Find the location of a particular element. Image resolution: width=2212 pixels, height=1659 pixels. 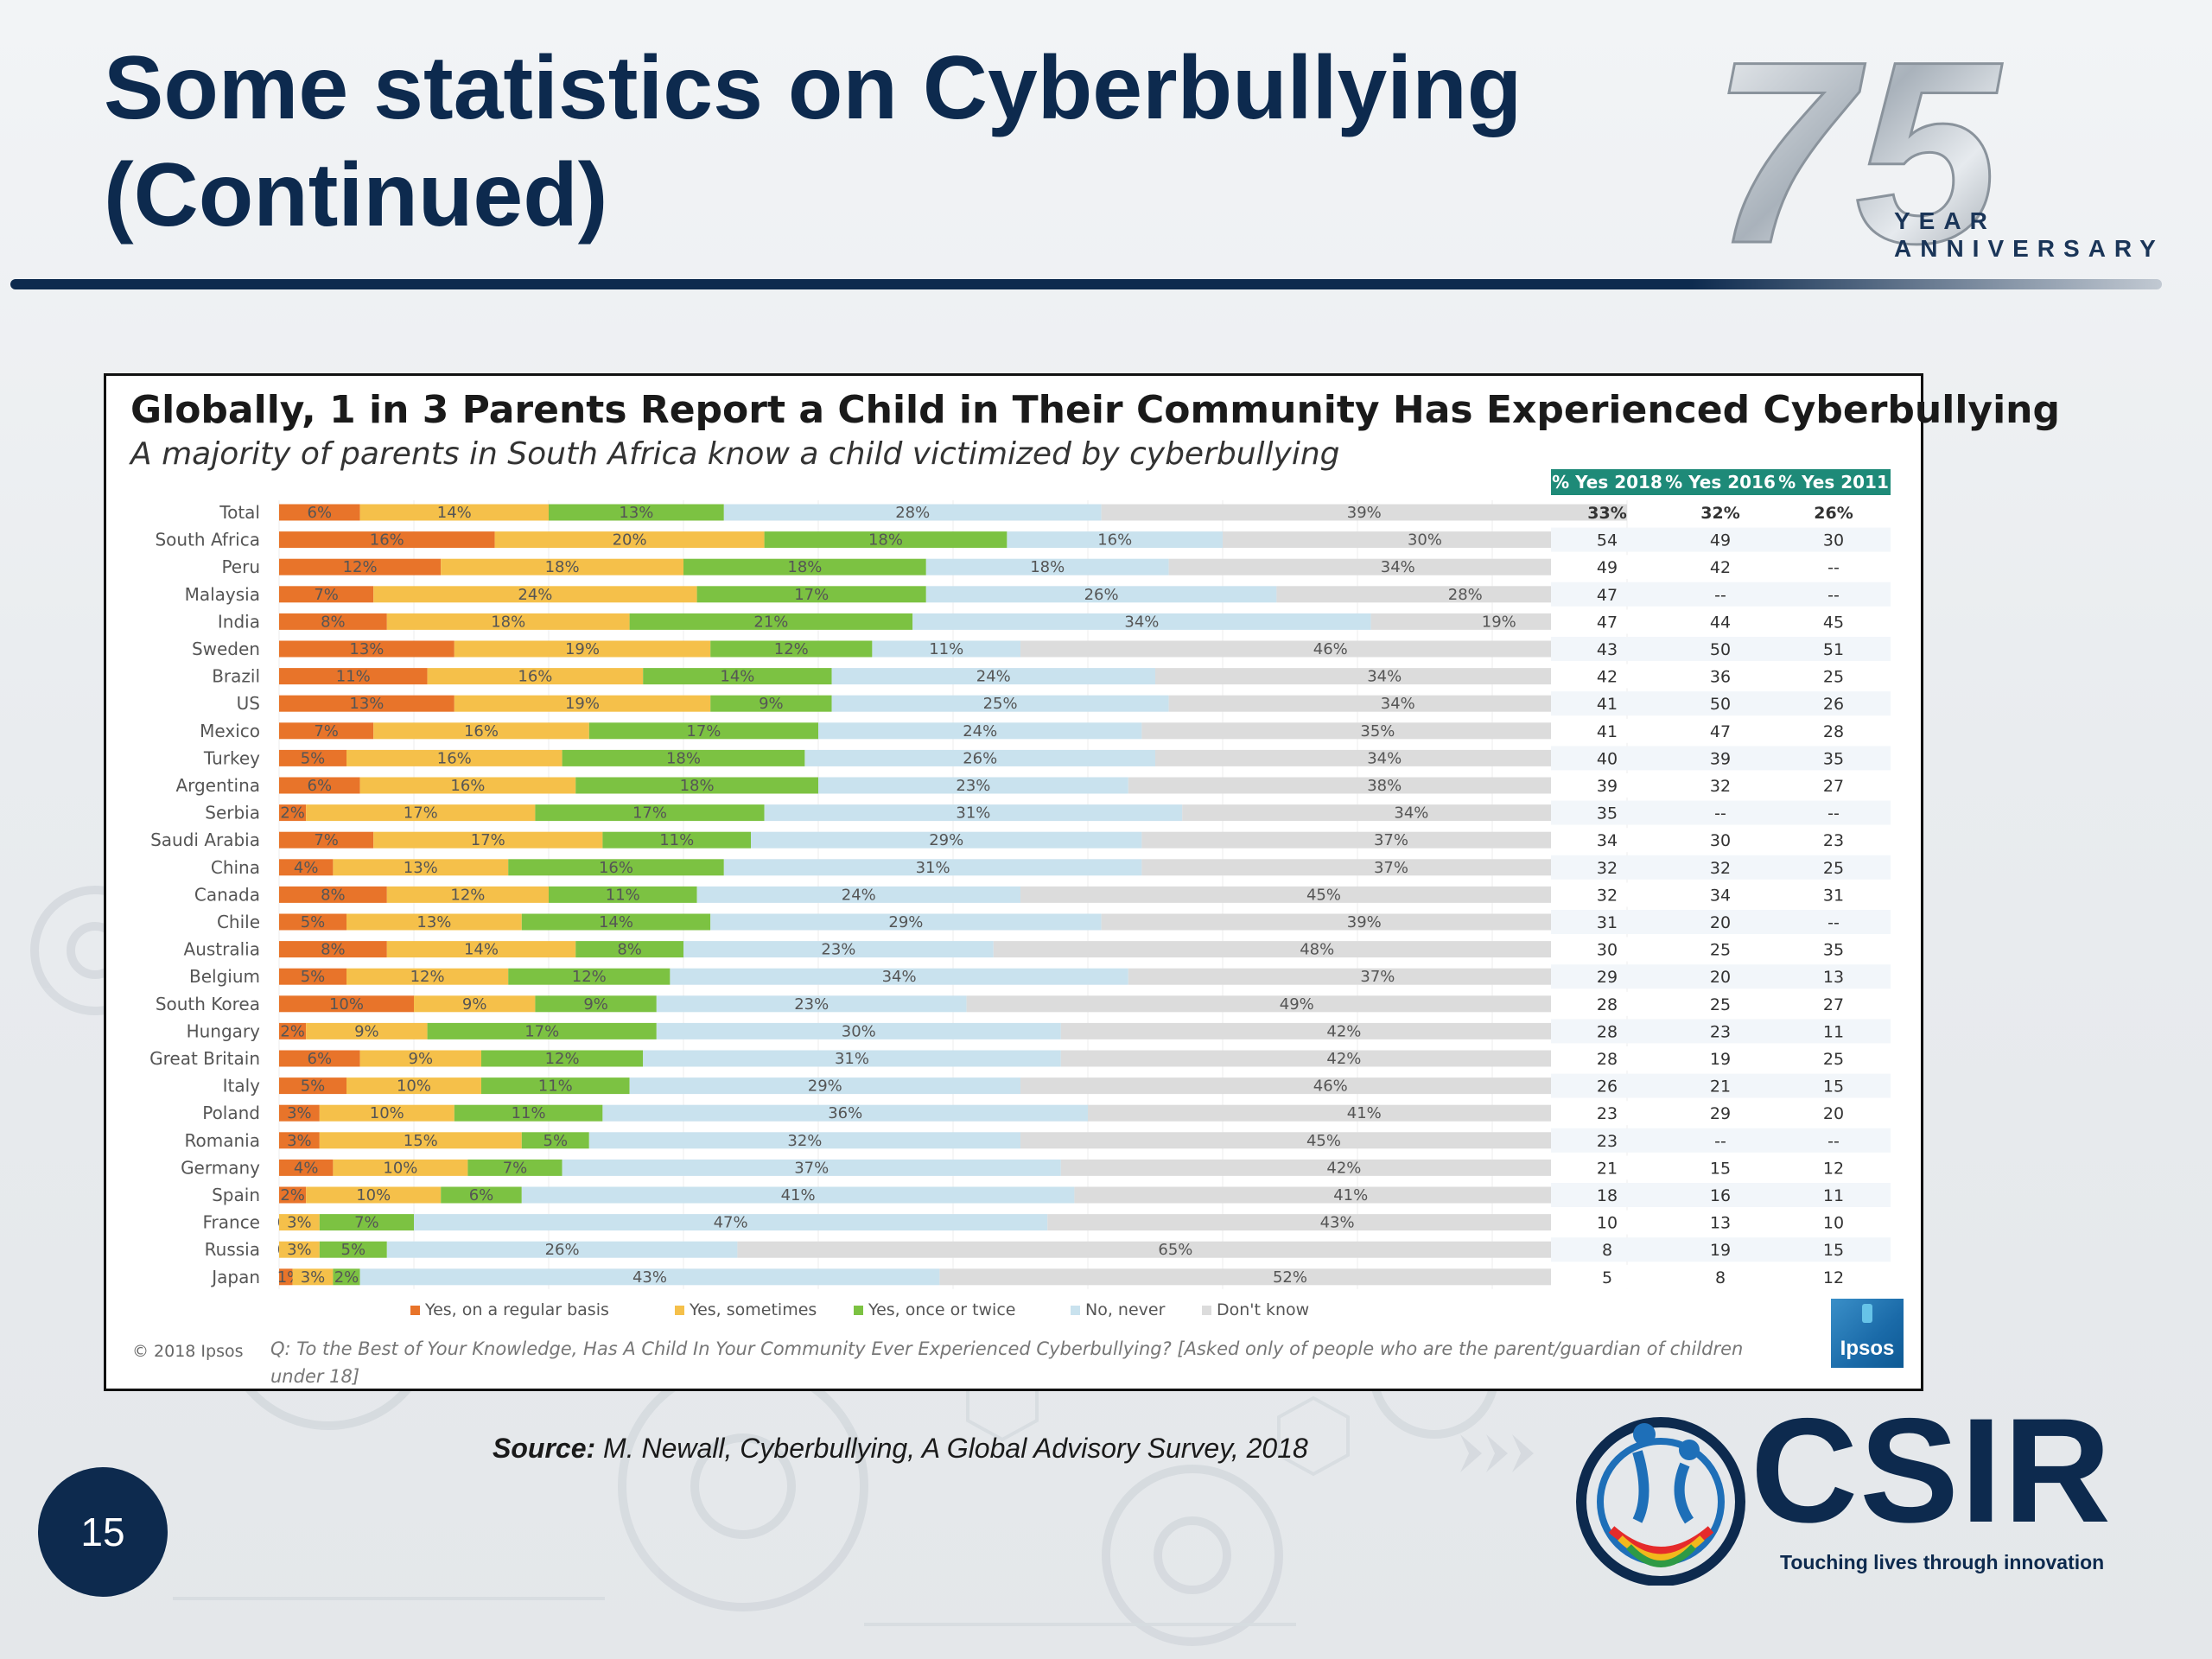

data-label: 38% is located at coordinates (1384, 786).